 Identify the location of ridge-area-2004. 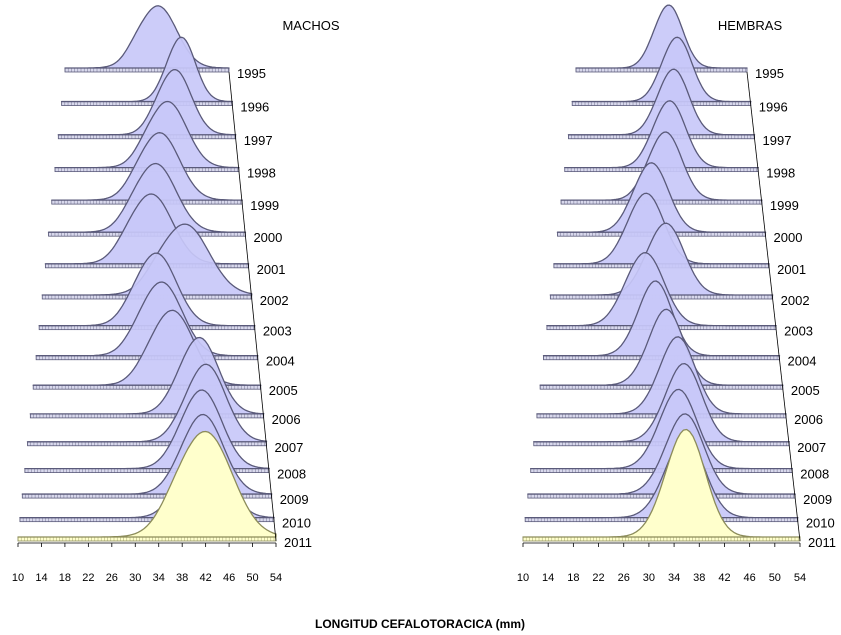
(147, 319).